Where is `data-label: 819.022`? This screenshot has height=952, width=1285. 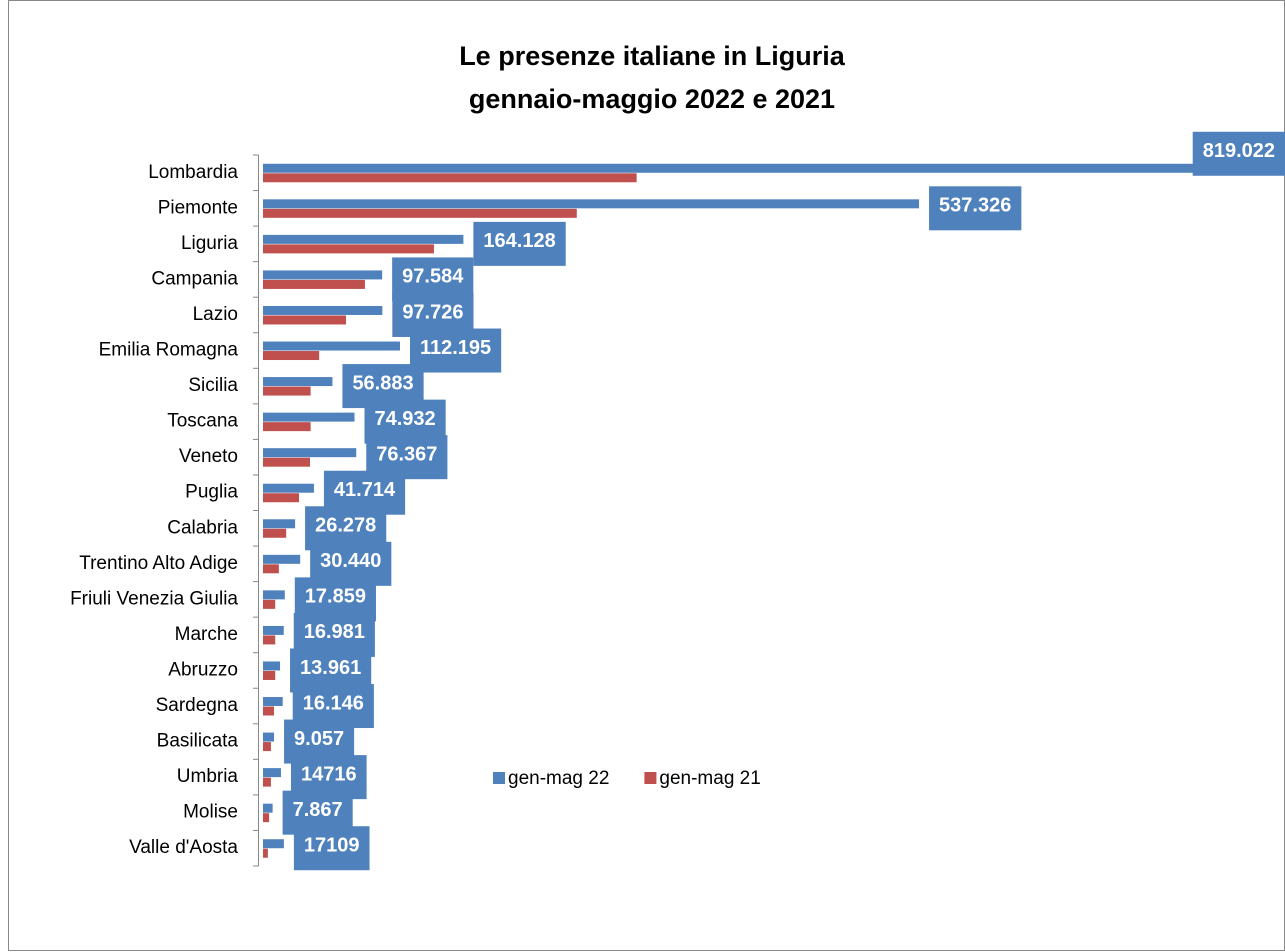 data-label: 819.022 is located at coordinates (1239, 151).